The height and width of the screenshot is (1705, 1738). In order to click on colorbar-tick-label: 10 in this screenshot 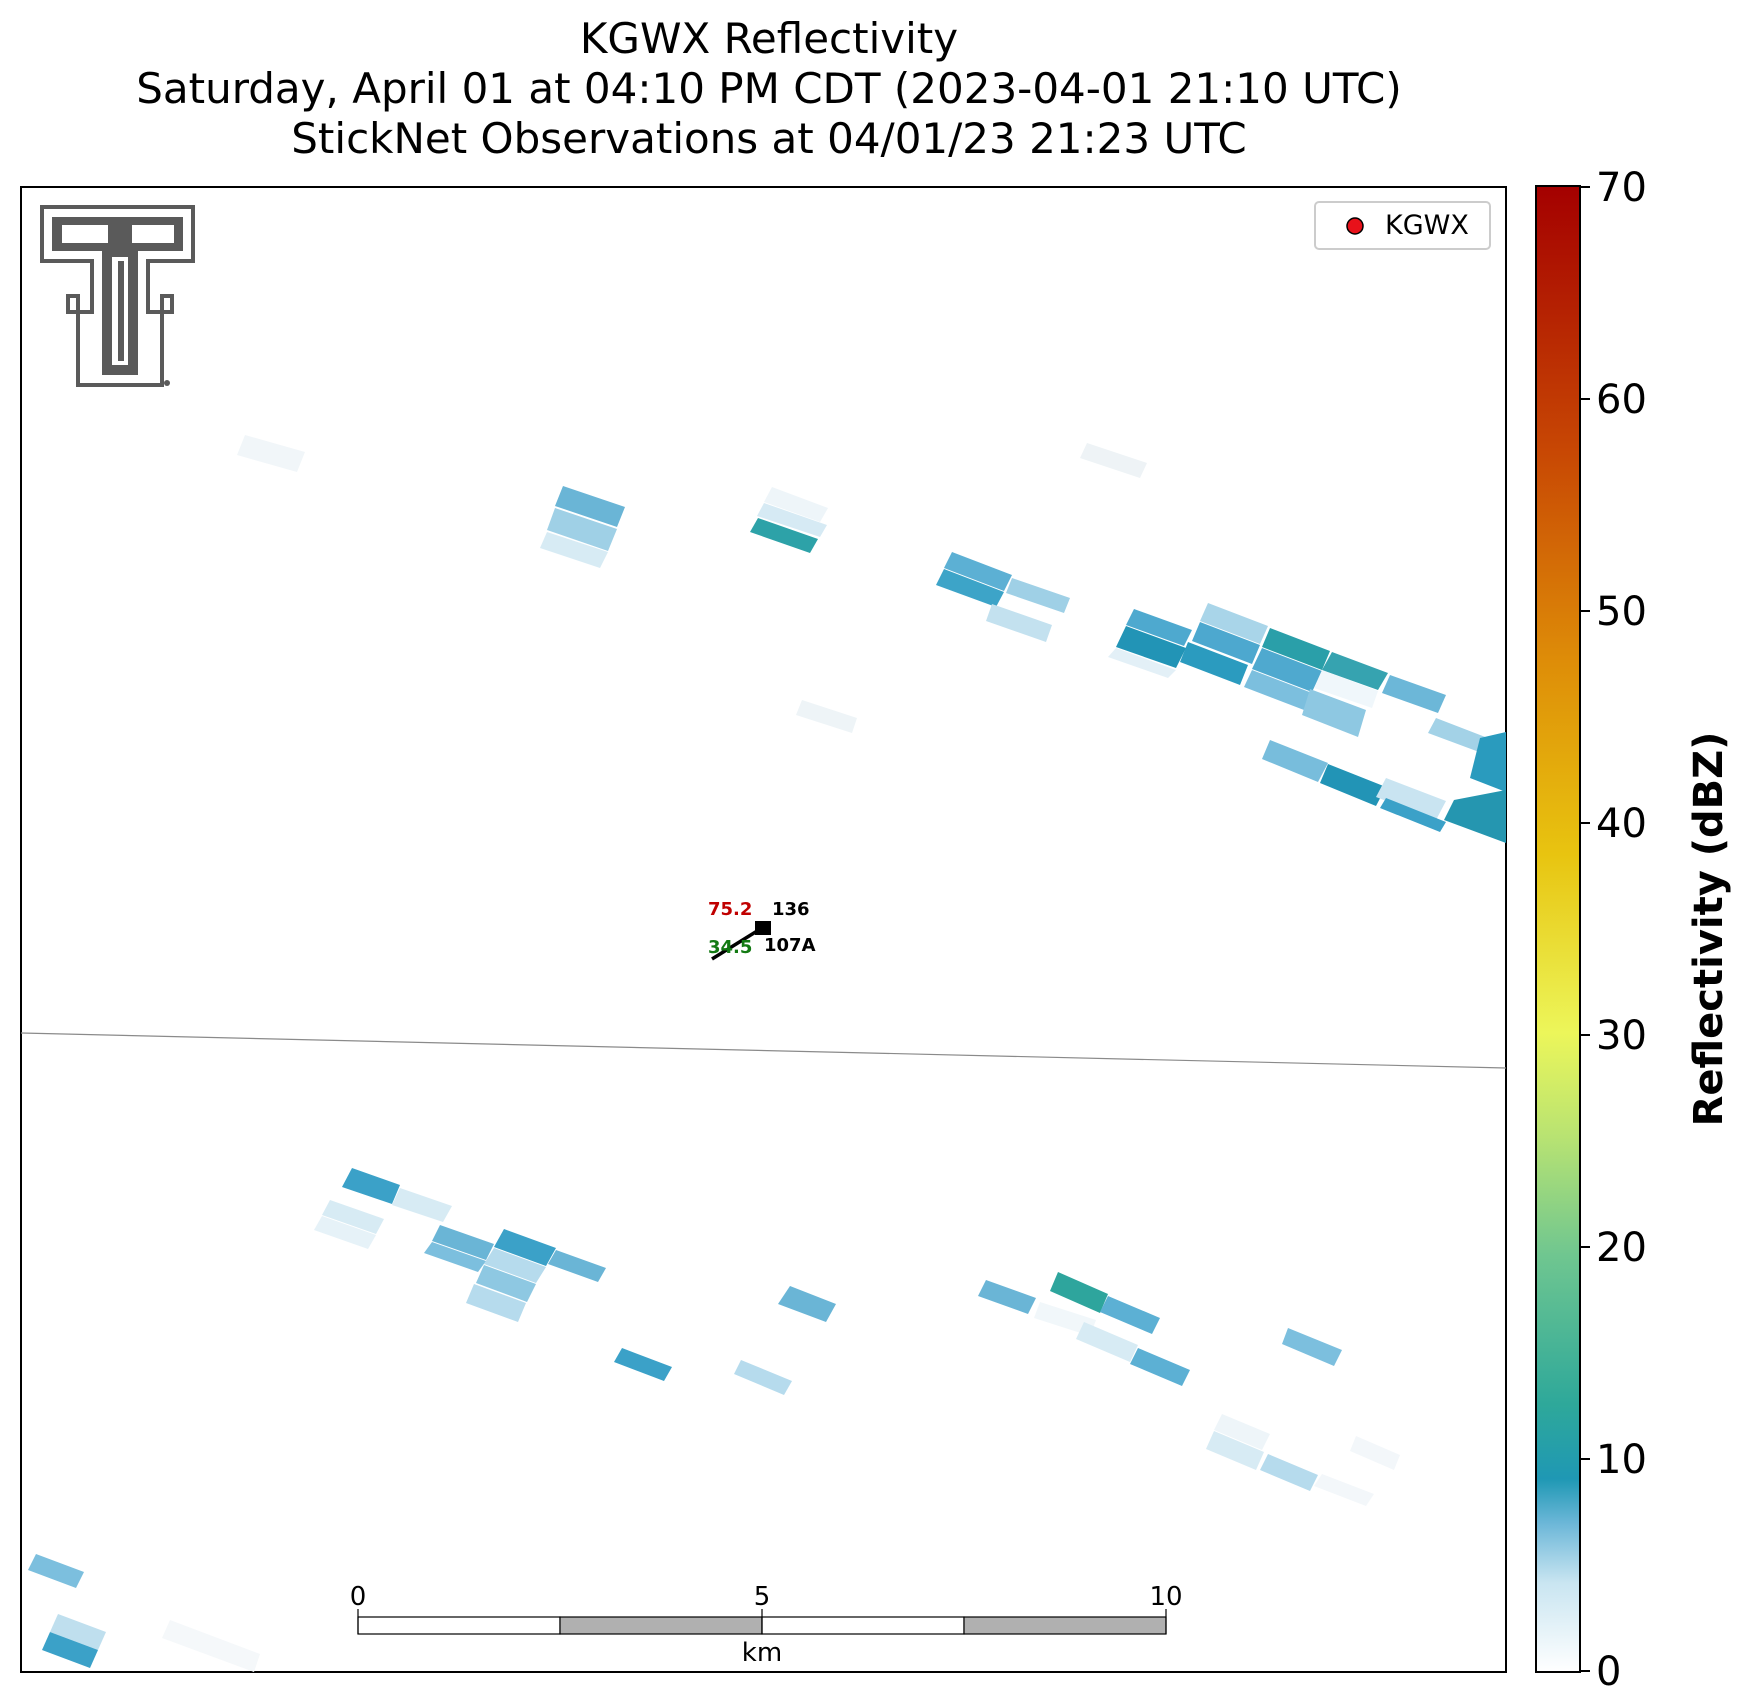, I will do `click(1621, 1460)`.